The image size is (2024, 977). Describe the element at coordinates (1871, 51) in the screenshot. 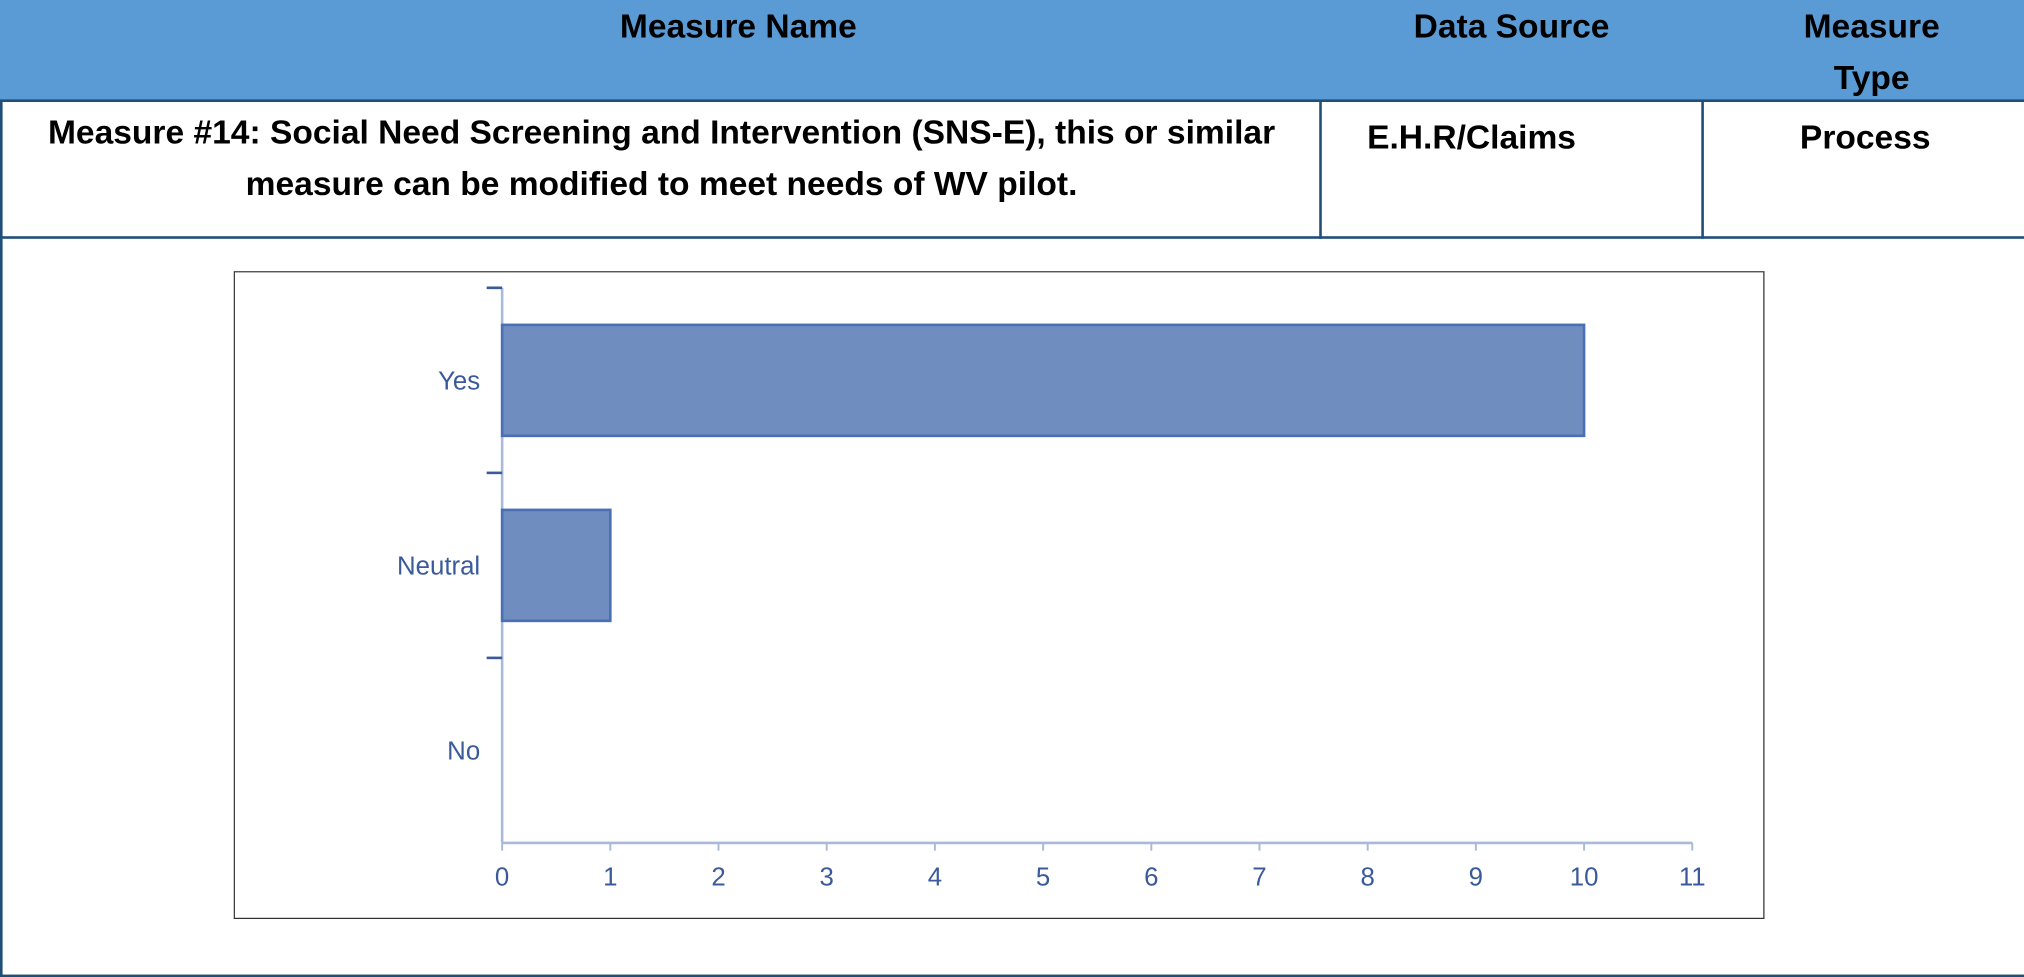

I see `header-cell: Measure Type` at that location.